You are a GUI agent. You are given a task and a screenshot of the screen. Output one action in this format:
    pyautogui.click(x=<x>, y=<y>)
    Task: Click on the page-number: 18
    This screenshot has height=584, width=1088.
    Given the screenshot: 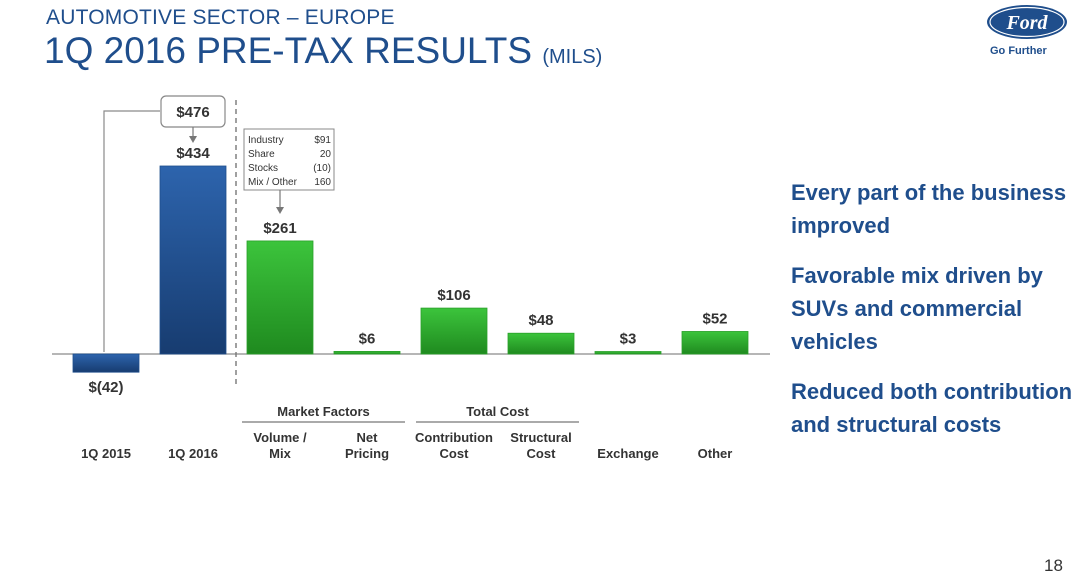 What is the action you would take?
    pyautogui.click(x=1053, y=565)
    